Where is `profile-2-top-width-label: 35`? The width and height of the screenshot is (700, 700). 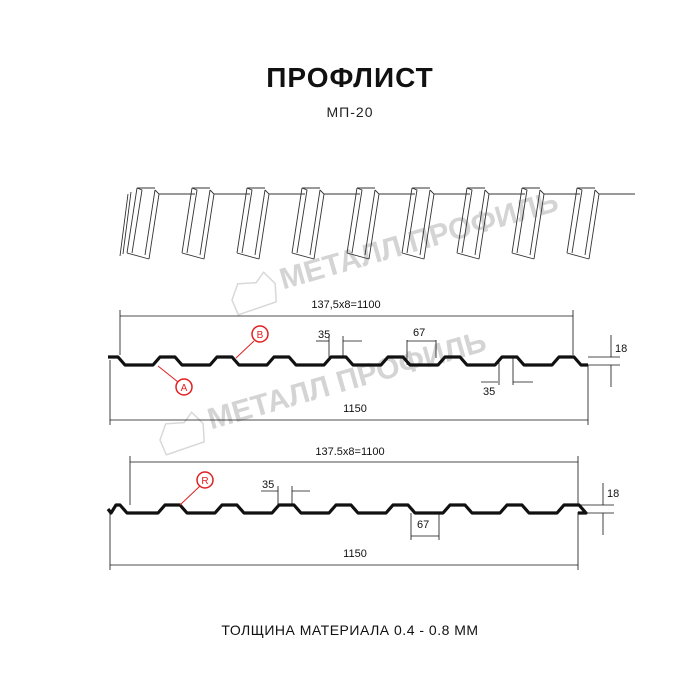 profile-2-top-width-label: 35 is located at coordinates (268, 485).